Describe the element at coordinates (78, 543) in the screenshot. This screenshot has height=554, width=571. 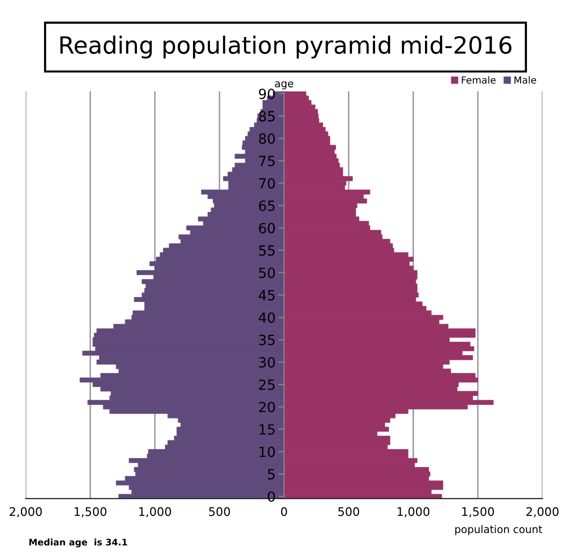
I see `text: Median age is 34.1` at that location.